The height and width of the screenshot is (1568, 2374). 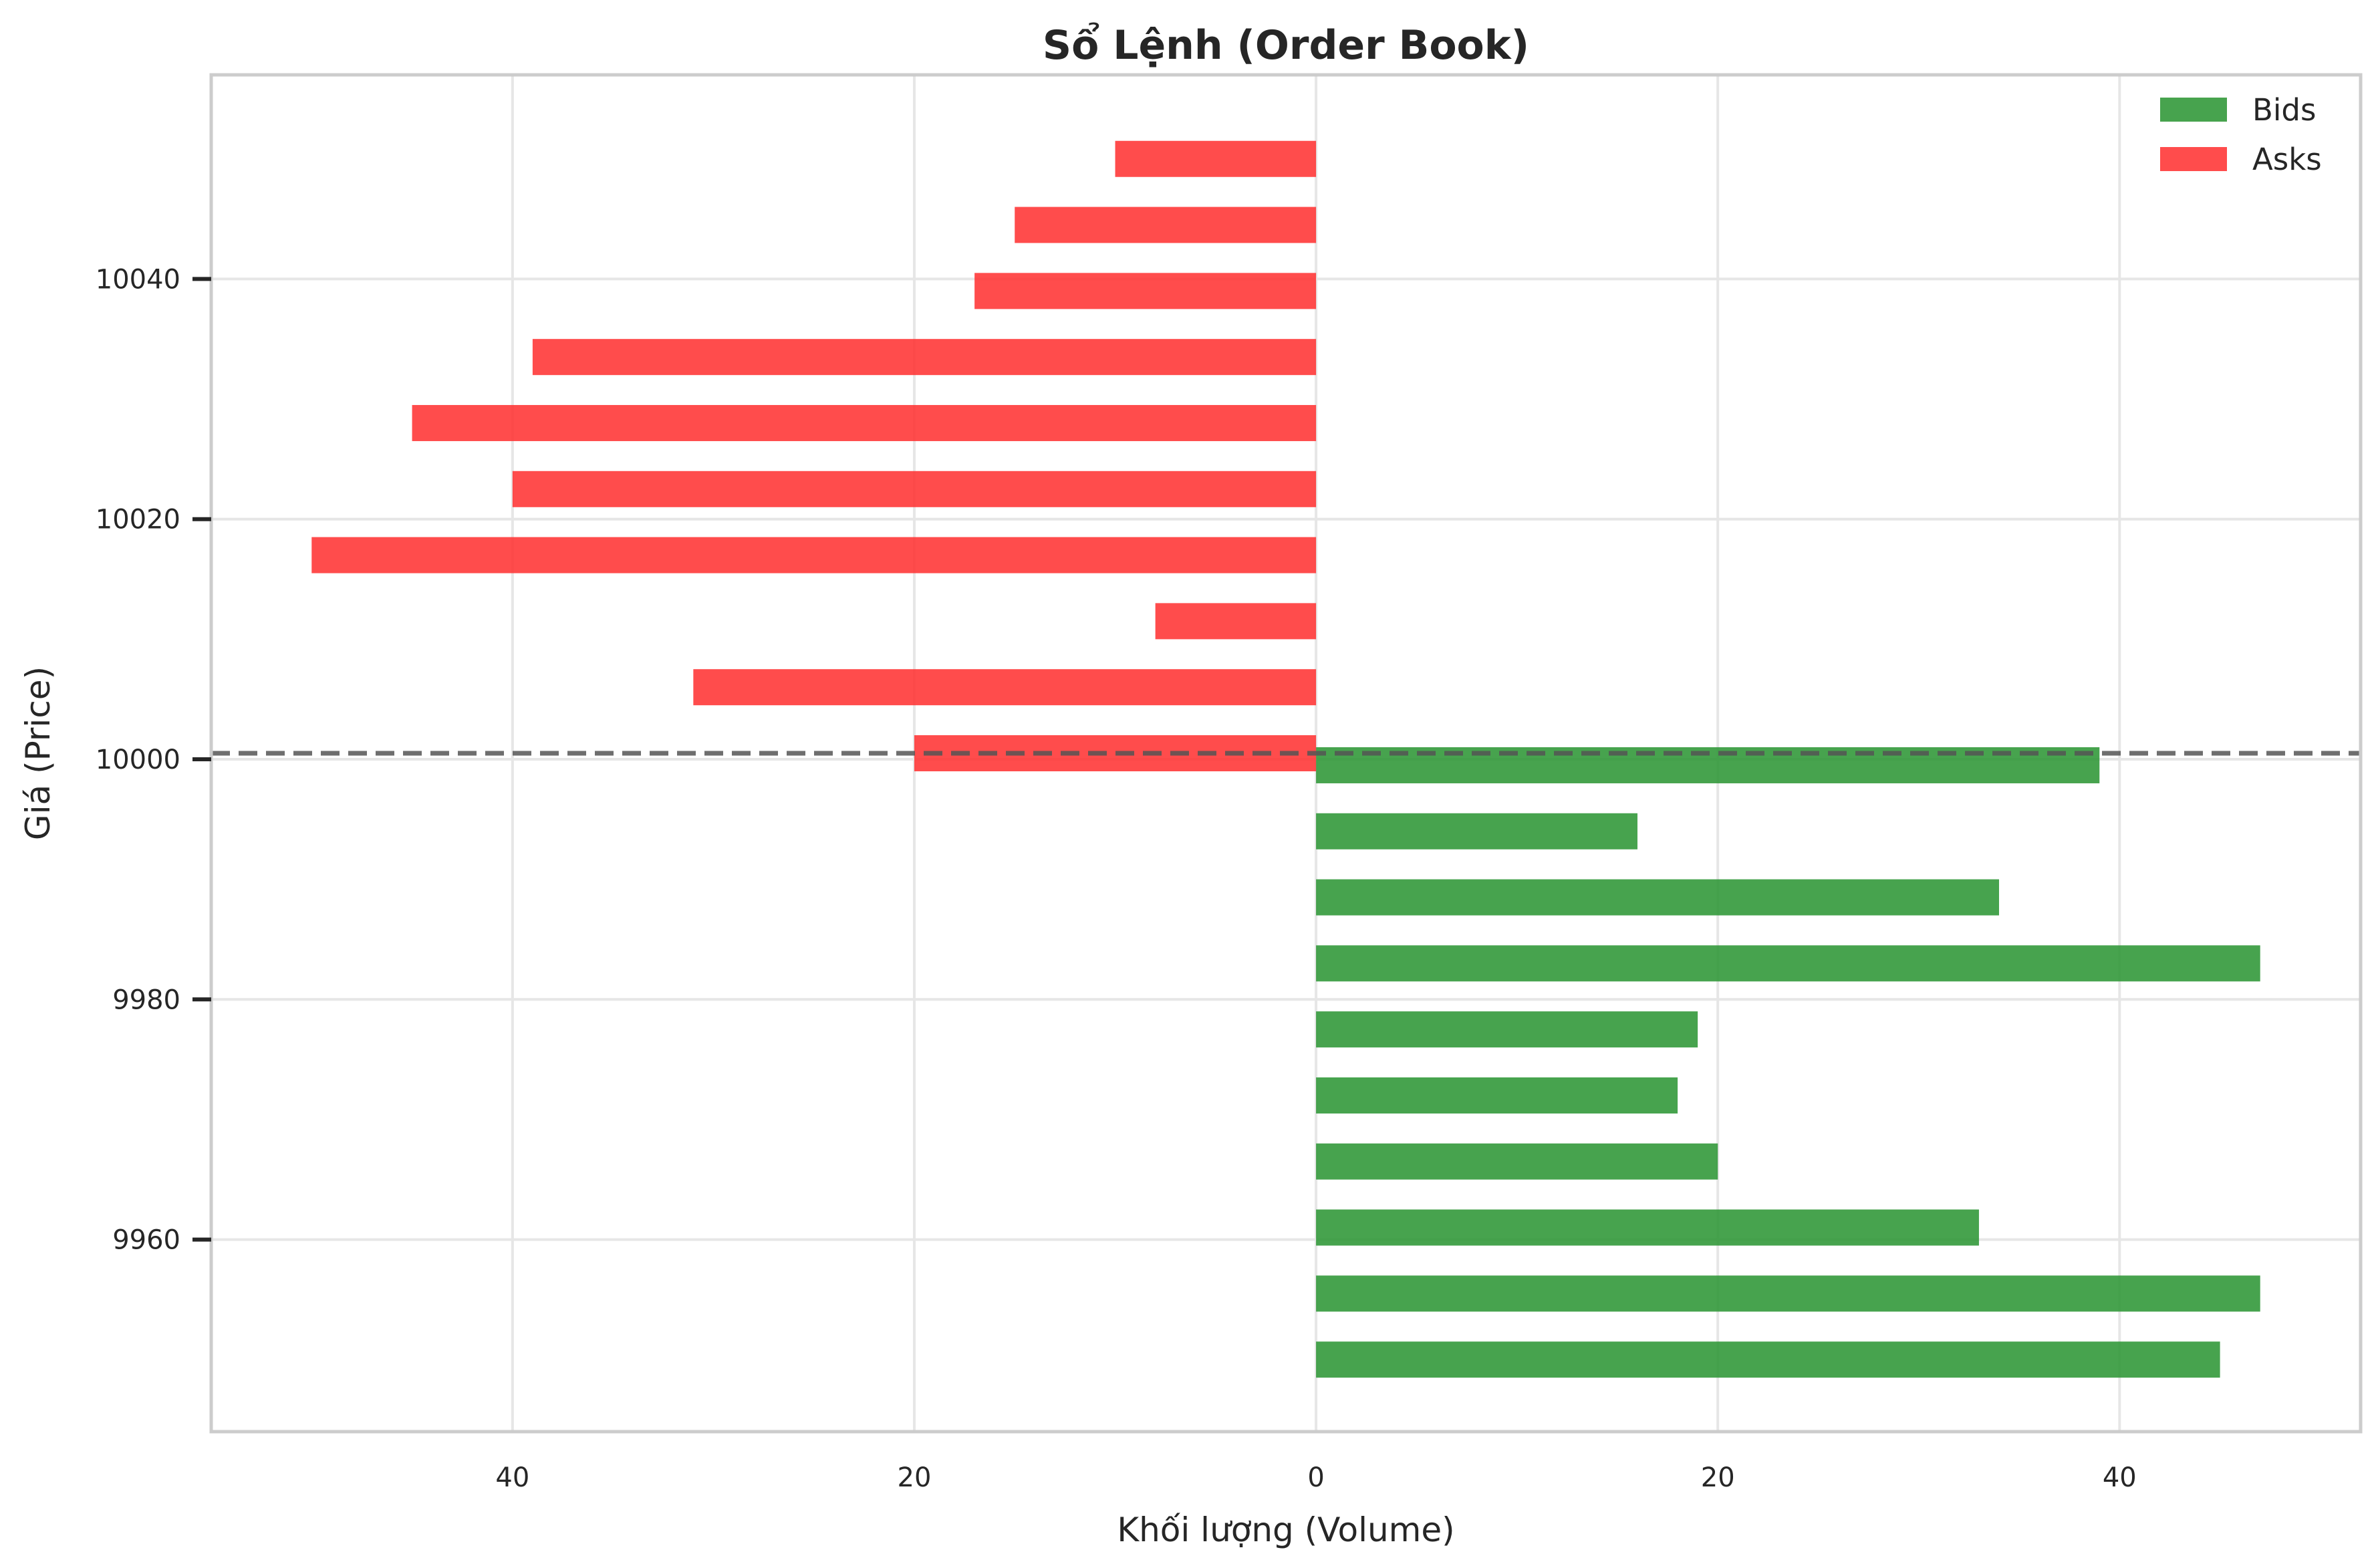 What do you see at coordinates (2284, 110) in the screenshot?
I see `legend-label-bids: Bids` at bounding box center [2284, 110].